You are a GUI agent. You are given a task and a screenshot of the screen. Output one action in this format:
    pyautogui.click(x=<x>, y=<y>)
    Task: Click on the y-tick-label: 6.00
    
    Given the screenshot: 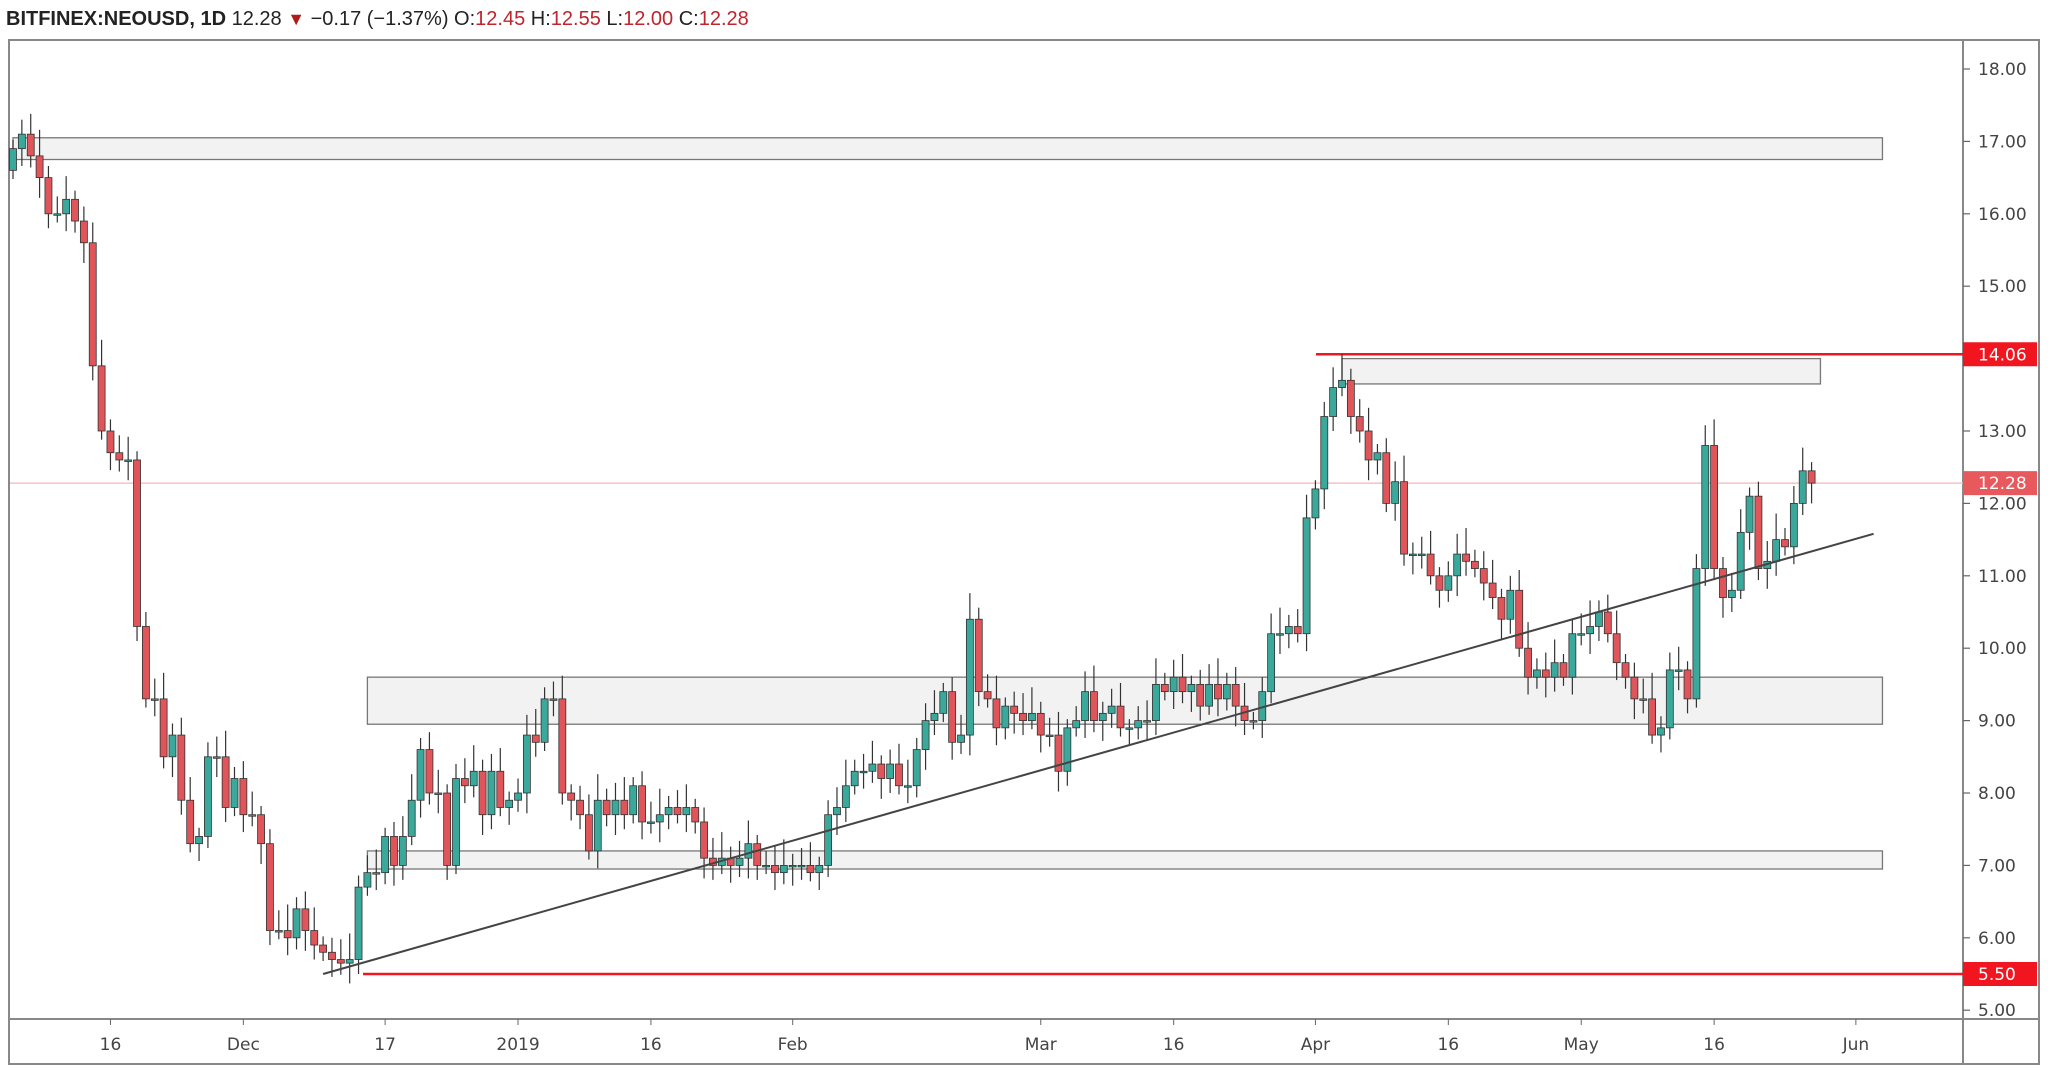 What is the action you would take?
    pyautogui.click(x=1997, y=939)
    